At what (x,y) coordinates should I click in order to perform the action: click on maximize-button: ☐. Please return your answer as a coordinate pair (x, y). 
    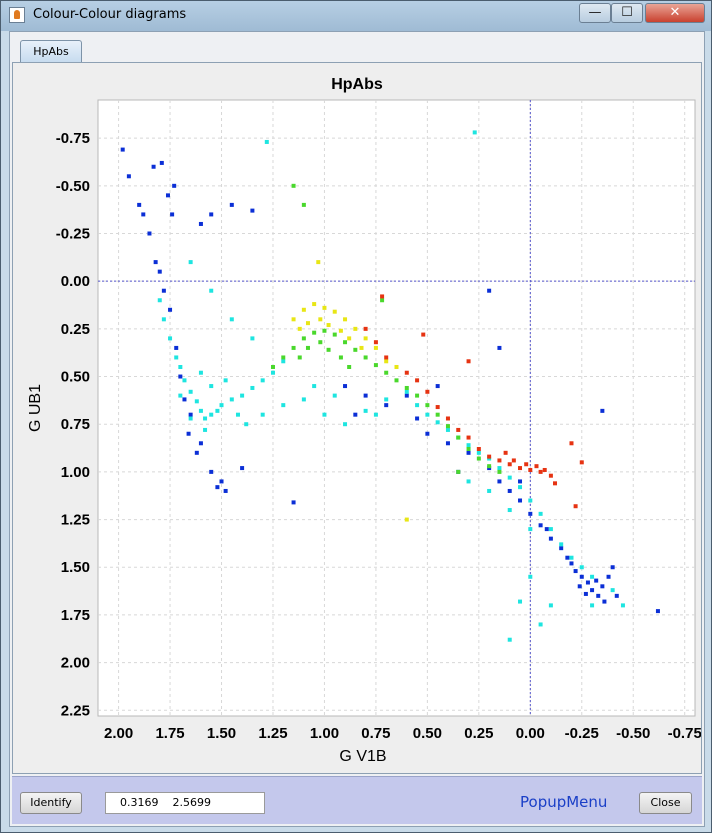
    Looking at the image, I should click on (627, 13).